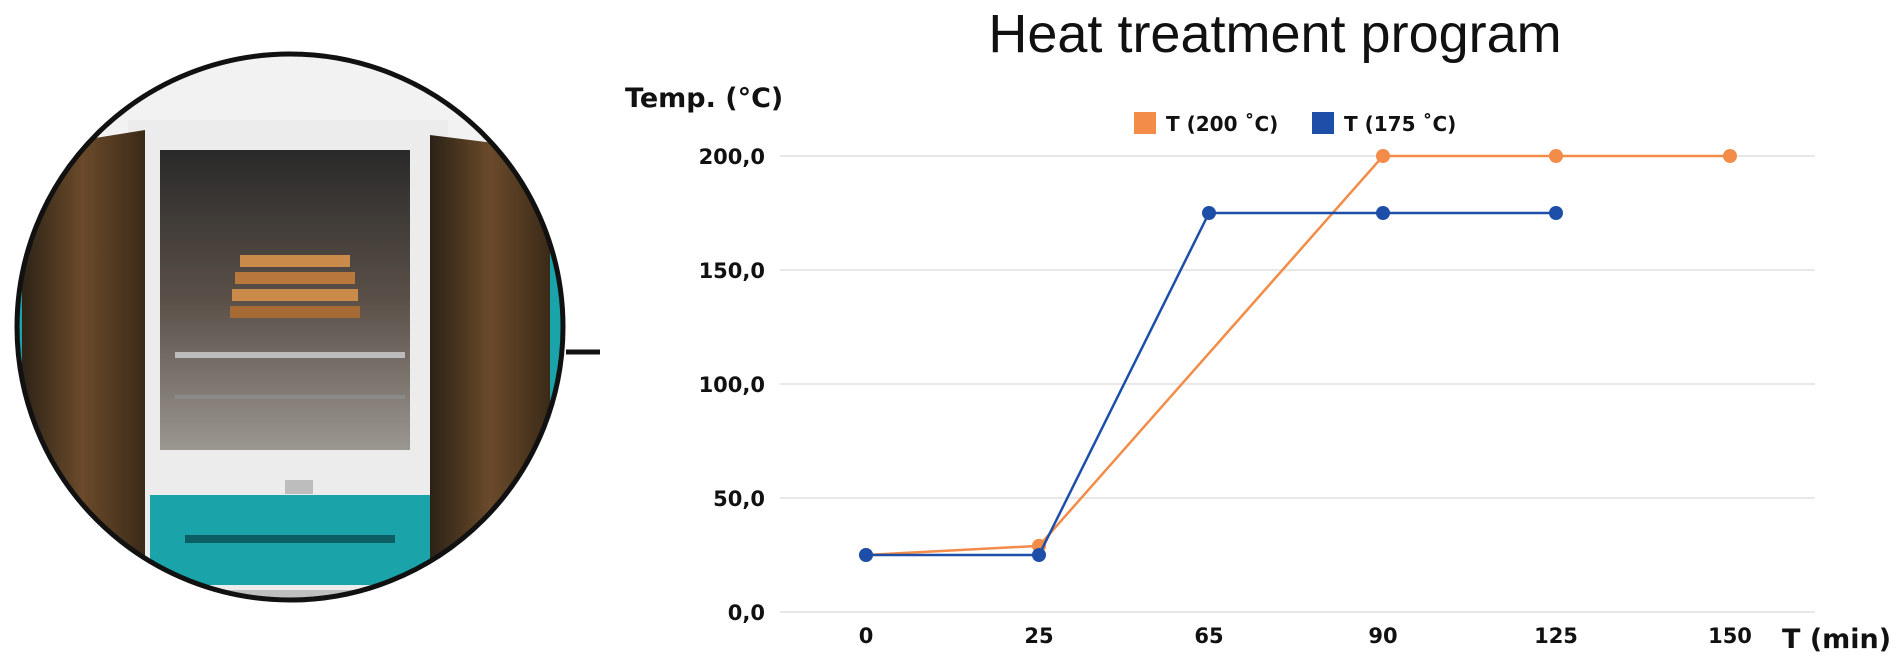 Image resolution: width=1900 pixels, height=665 pixels. What do you see at coordinates (704, 98) in the screenshot?
I see `y-axis-title: Temp. (°C)` at bounding box center [704, 98].